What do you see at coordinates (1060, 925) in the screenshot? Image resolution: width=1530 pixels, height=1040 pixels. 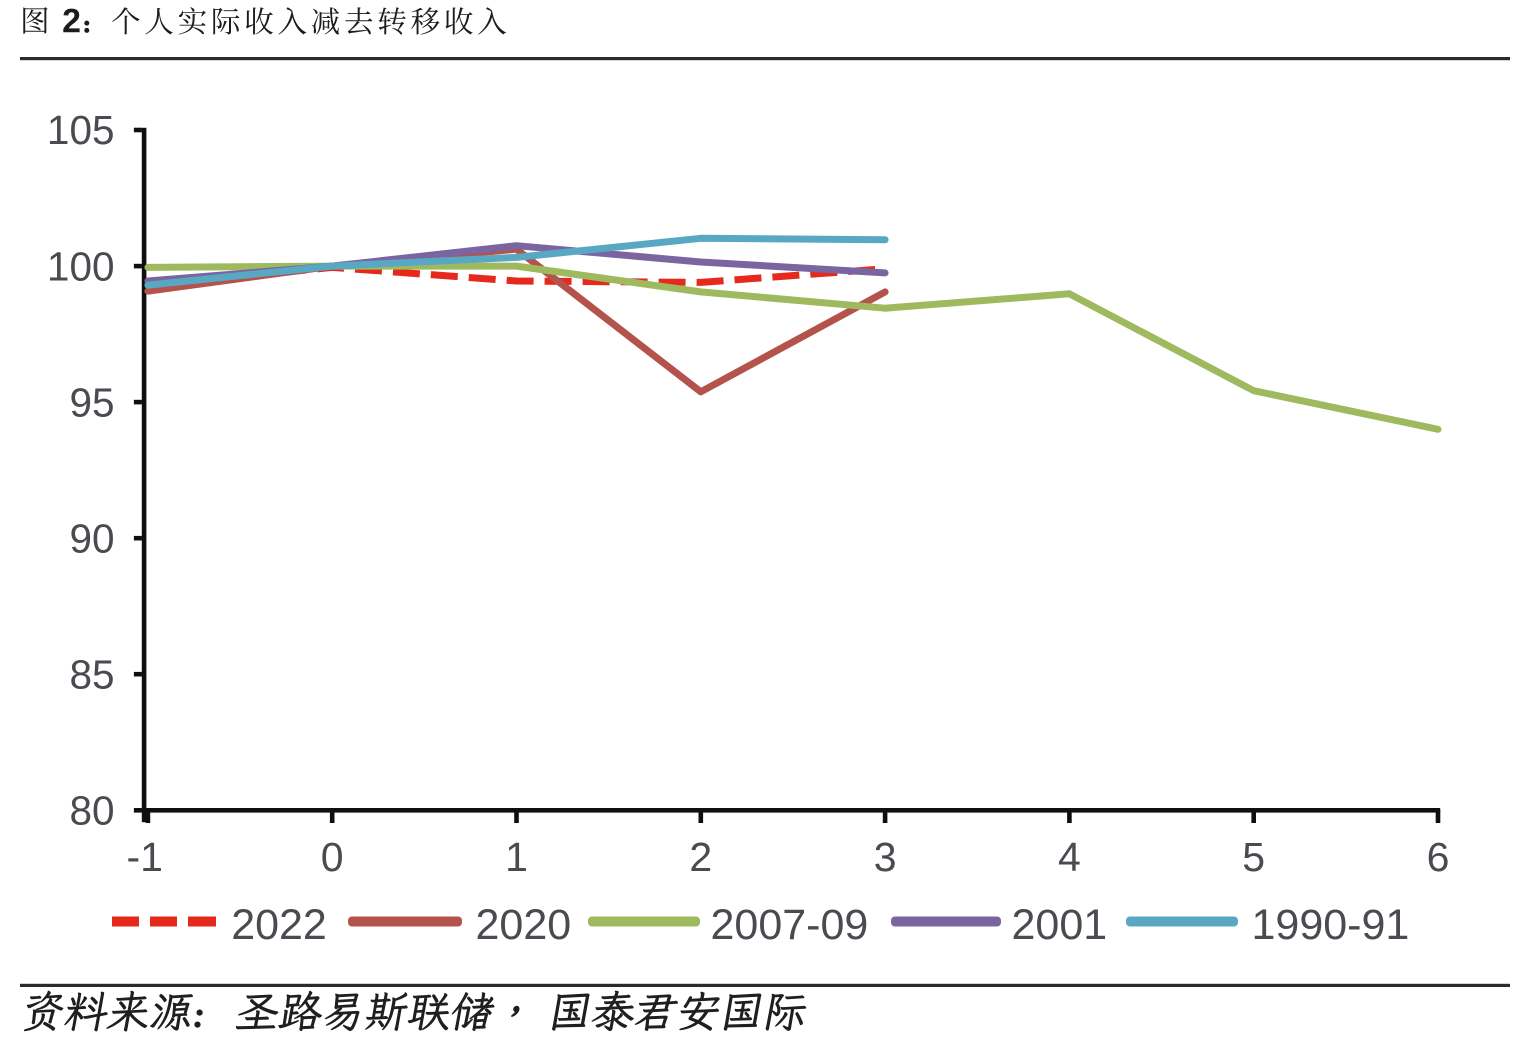 I see `svg-text: 2001` at bounding box center [1060, 925].